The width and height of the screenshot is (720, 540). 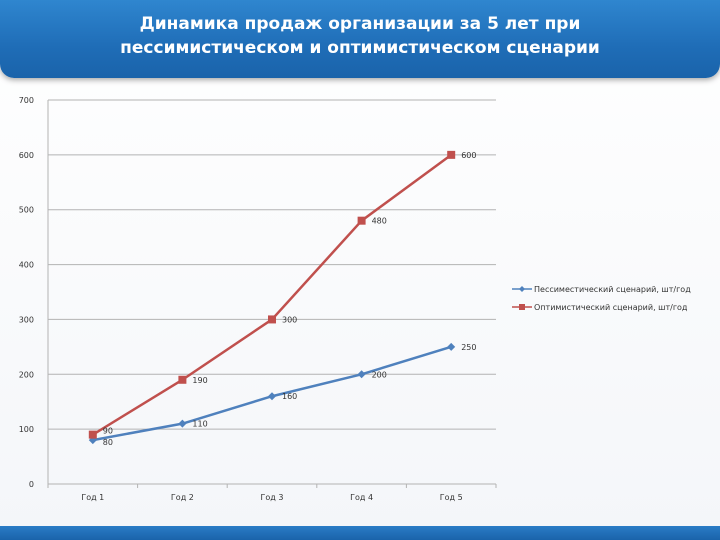 What do you see at coordinates (26, 429) in the screenshot?
I see `y-tick-label: 100` at bounding box center [26, 429].